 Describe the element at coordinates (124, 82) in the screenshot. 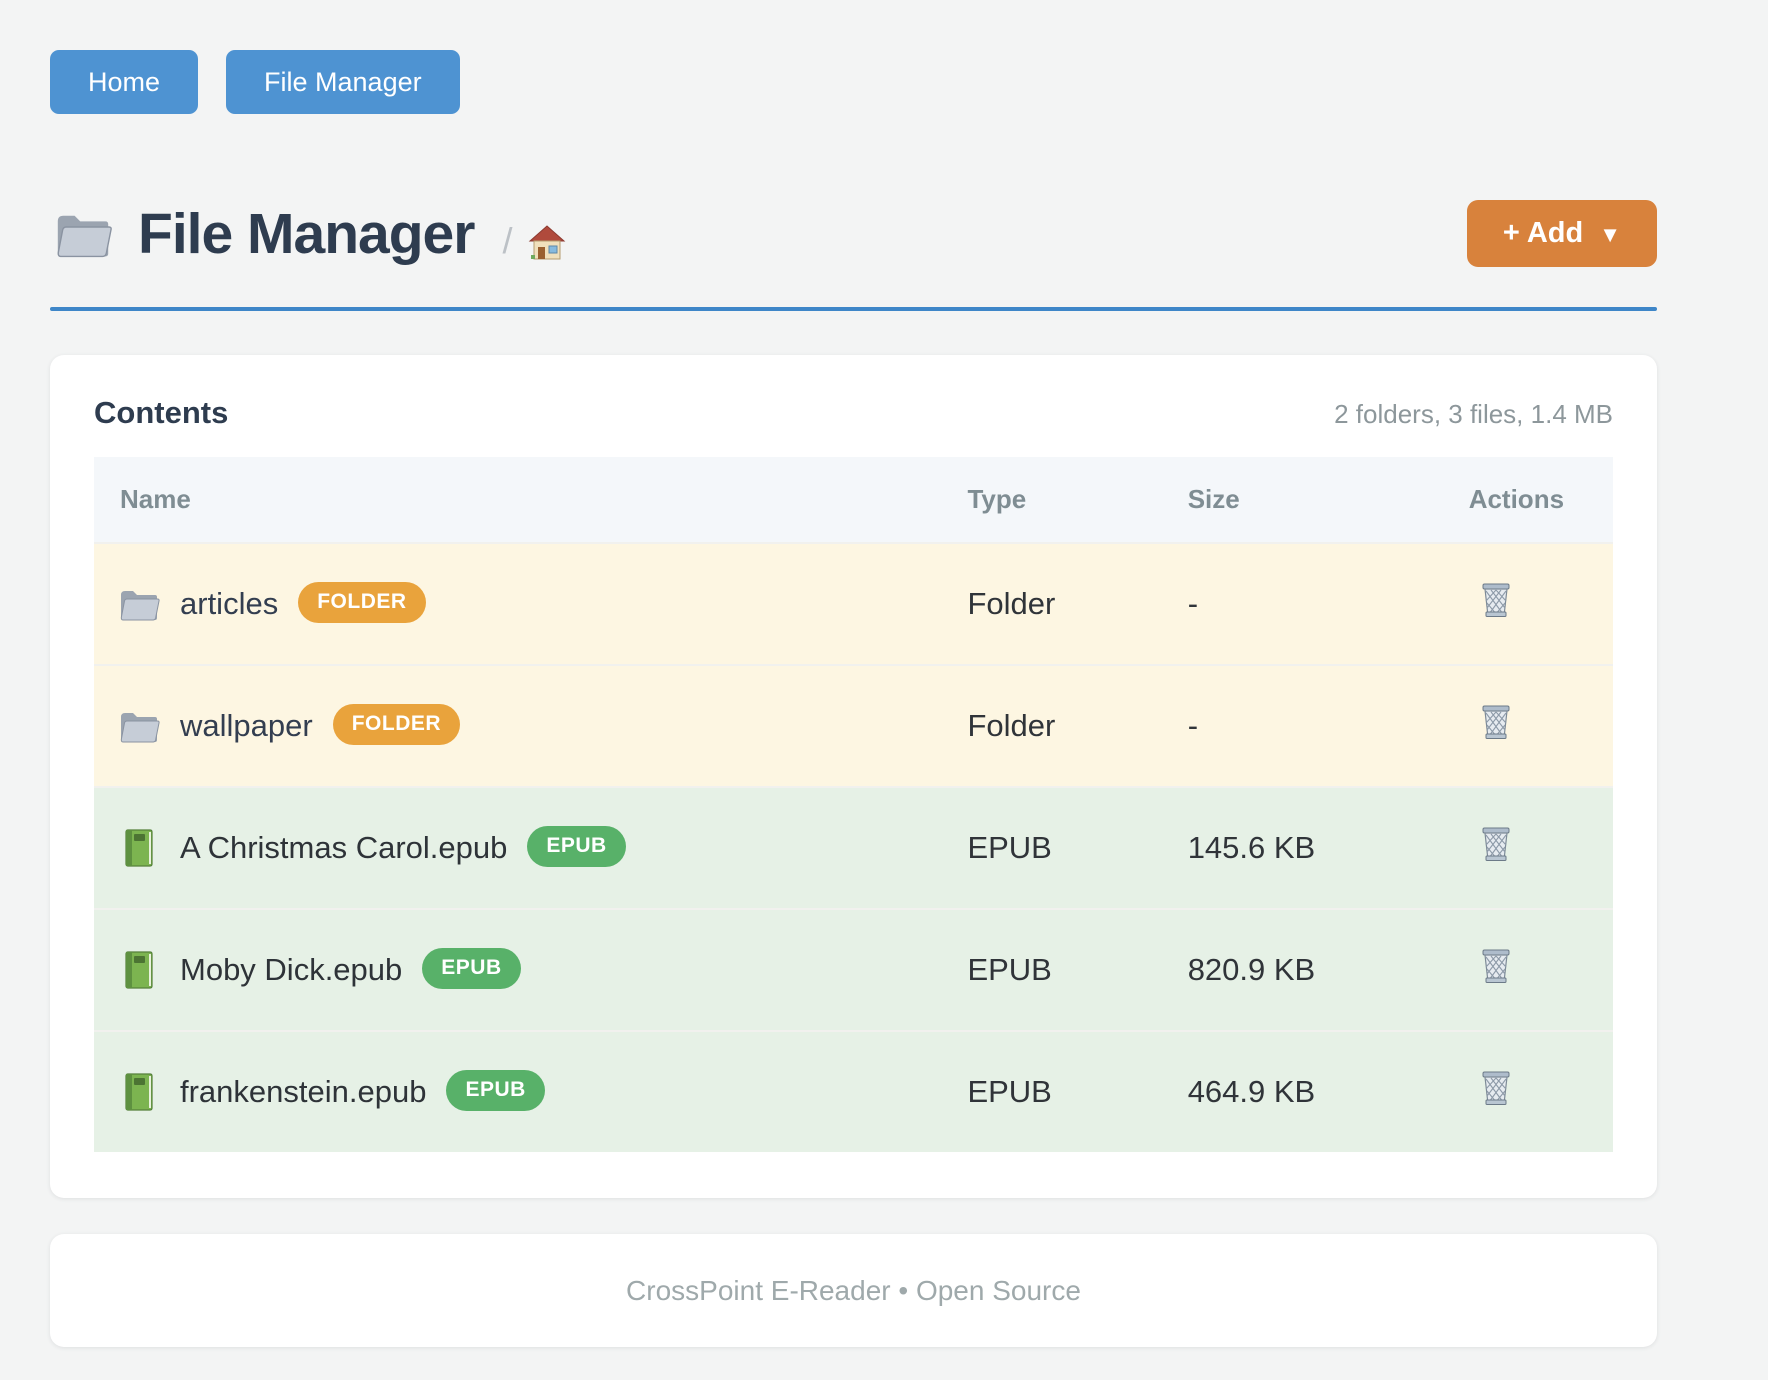

I see `nav-home-button: Home` at that location.